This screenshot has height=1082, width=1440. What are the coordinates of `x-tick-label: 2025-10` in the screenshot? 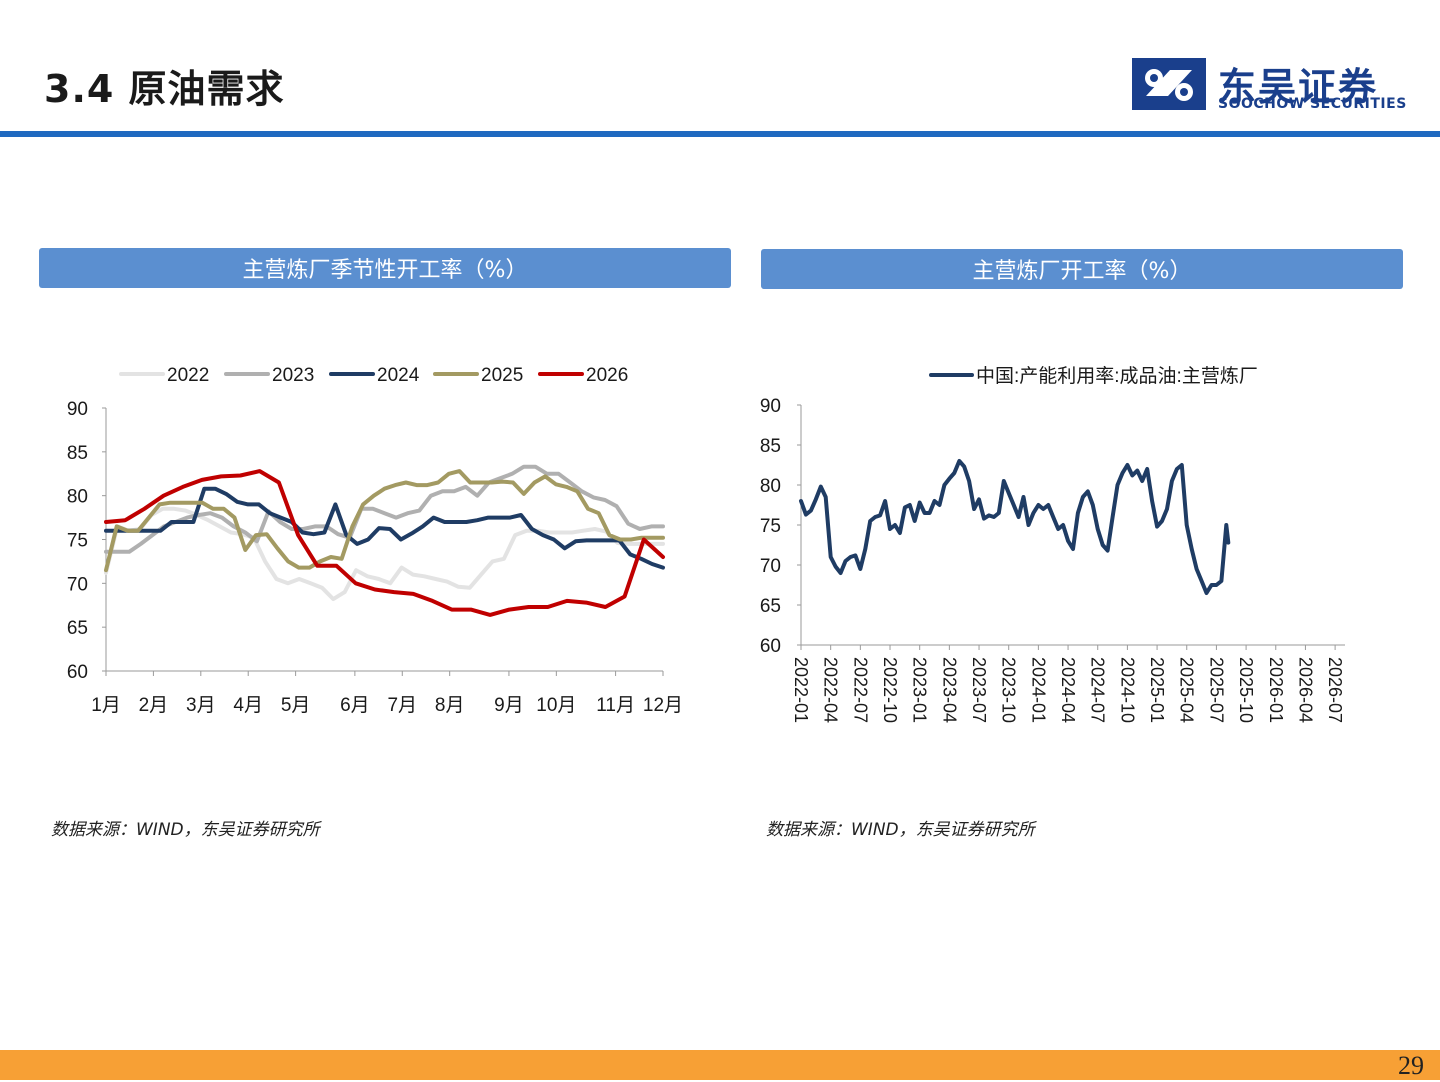 It's located at (1246, 690).